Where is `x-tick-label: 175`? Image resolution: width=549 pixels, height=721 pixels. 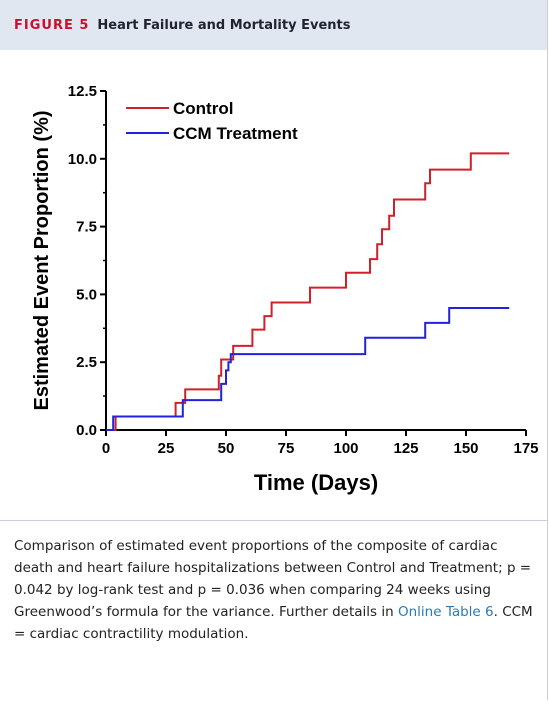
x-tick-label: 175 is located at coordinates (525, 448).